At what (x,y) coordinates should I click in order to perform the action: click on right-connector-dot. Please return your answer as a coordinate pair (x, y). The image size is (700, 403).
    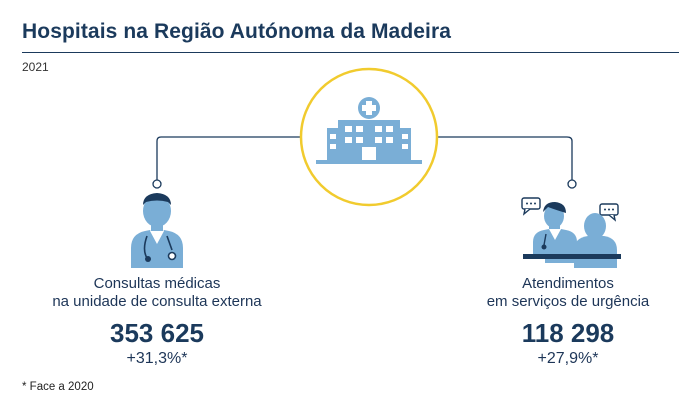
    Looking at the image, I should click on (572, 184).